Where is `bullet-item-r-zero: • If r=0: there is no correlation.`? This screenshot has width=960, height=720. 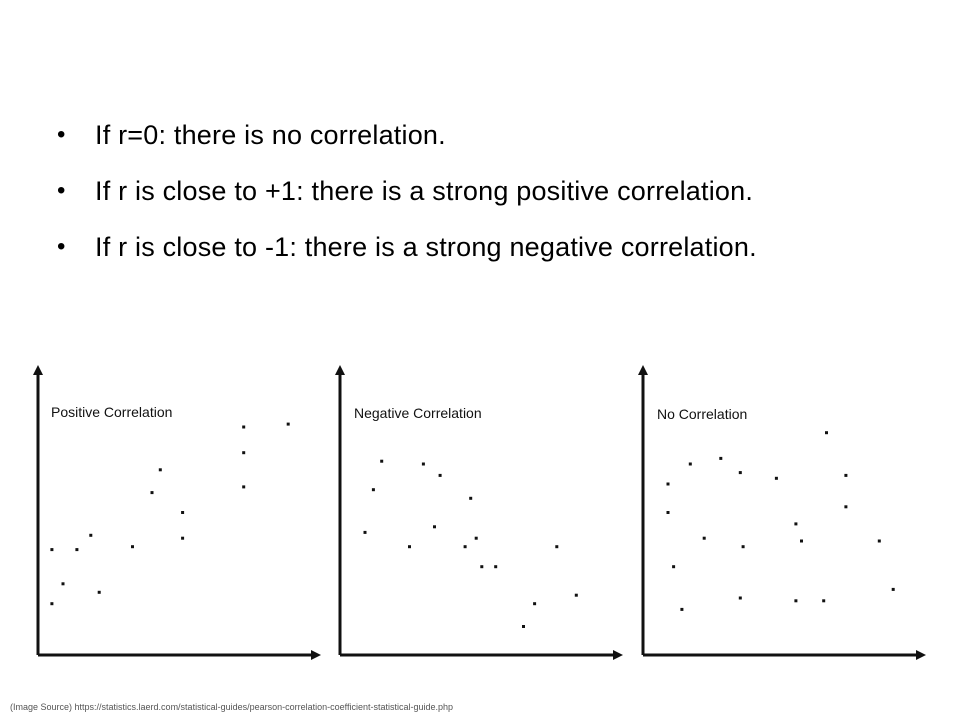 bullet-item-r-zero: • If r=0: there is no correlation. is located at coordinates (406, 140).